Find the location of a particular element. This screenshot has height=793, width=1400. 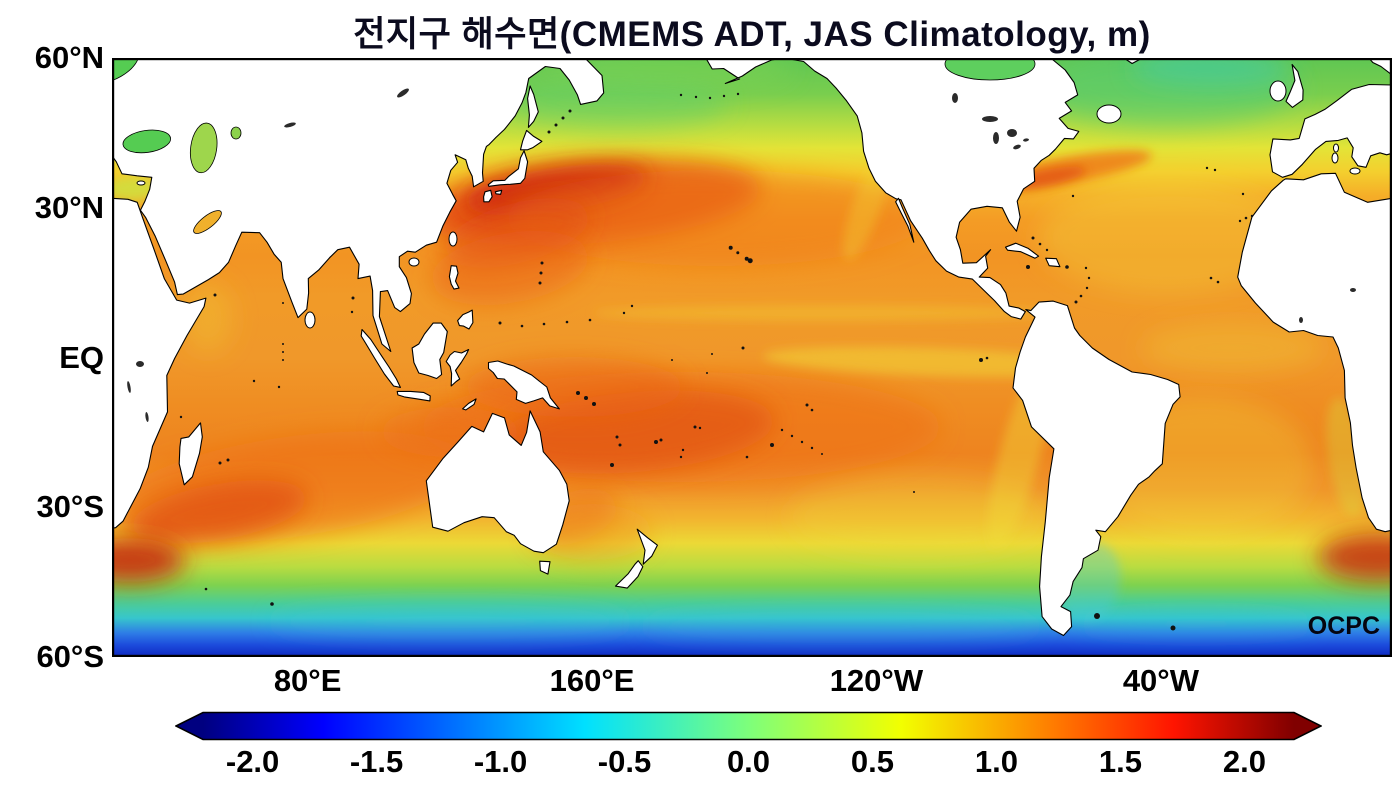

ytick-60n: 60°N is located at coordinates (69, 57).